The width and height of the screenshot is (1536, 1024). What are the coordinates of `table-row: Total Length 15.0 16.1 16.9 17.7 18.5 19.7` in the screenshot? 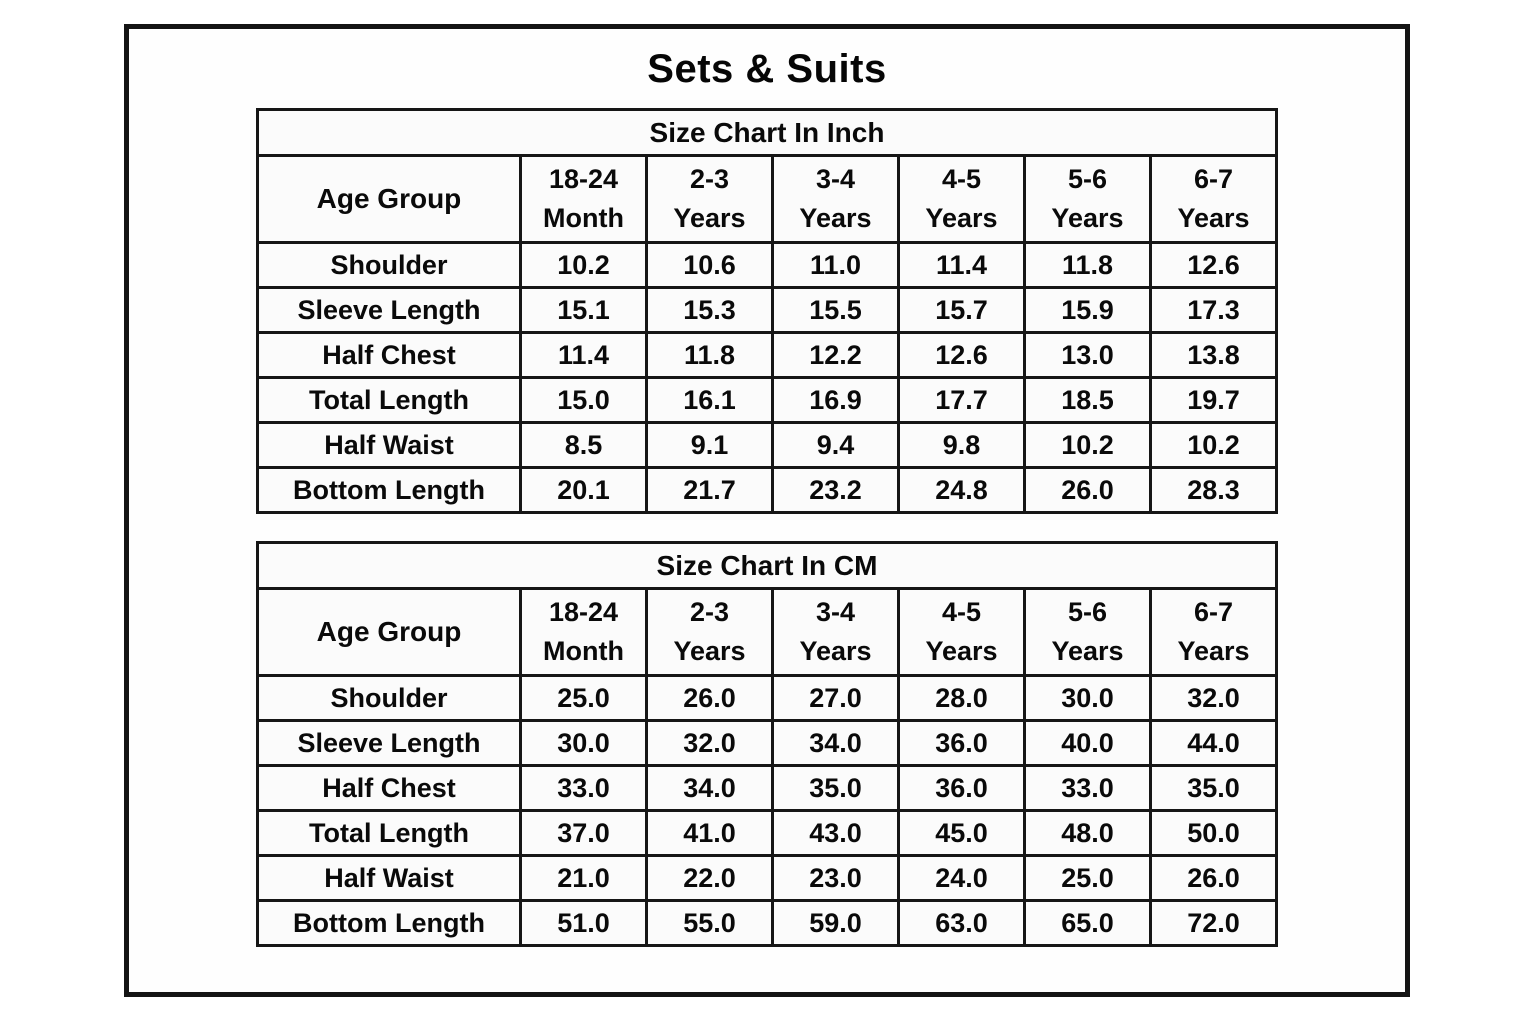 It's located at (767, 400).